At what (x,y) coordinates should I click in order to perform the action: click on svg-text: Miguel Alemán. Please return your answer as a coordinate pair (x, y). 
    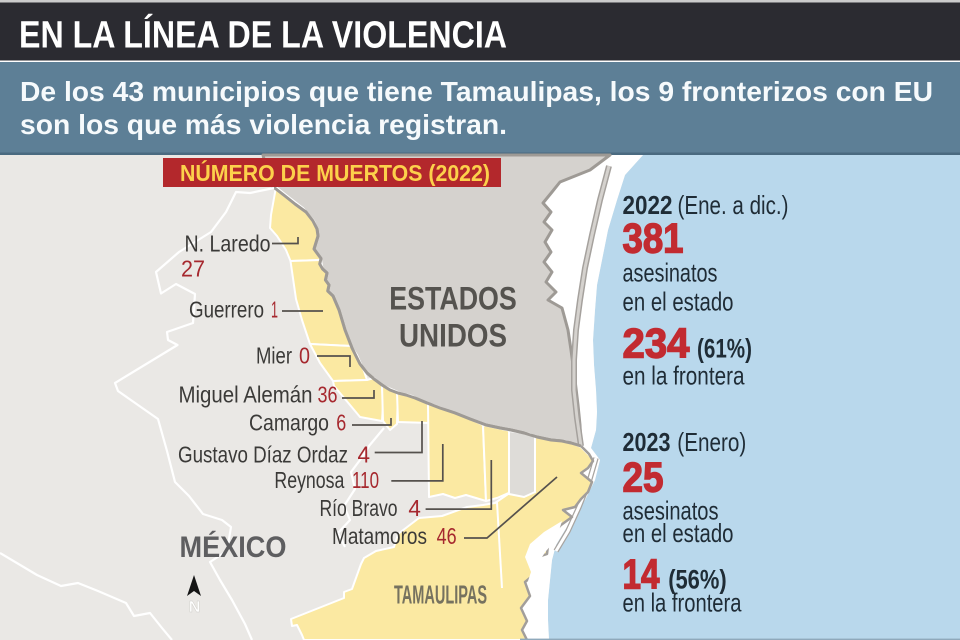
    Looking at the image, I should click on (246, 395).